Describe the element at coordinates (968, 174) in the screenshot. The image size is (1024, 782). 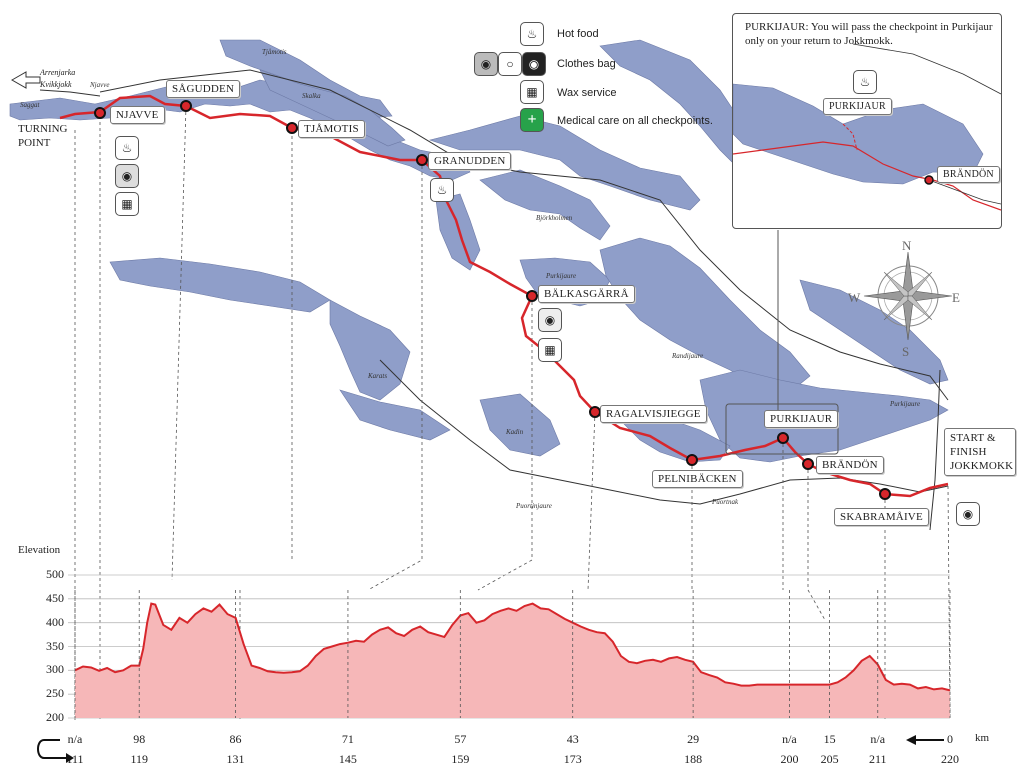
I see `inset-label-brandon: BRÄNDÖN` at that location.